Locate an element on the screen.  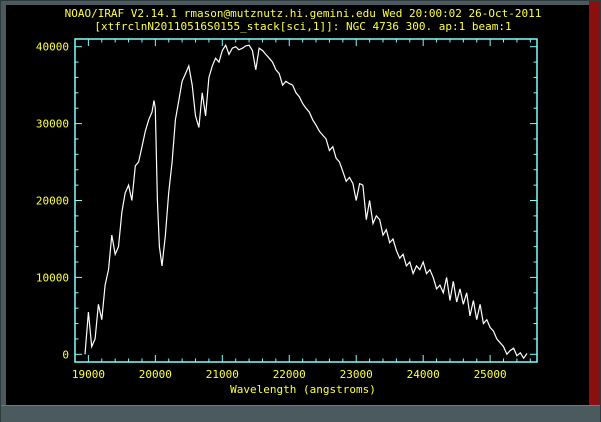
y-tick-label: 40000 is located at coordinates (52, 47).